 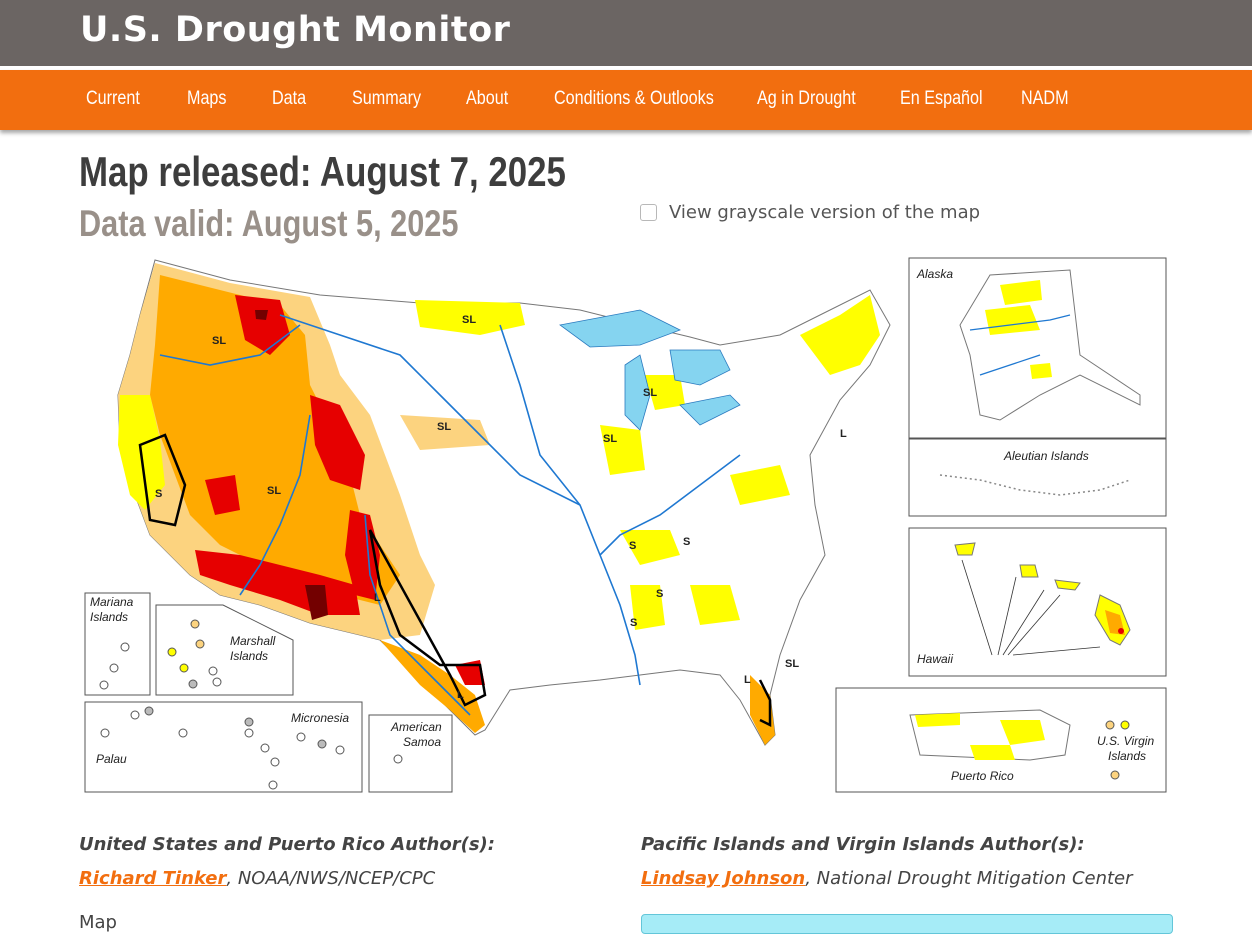 What do you see at coordinates (295, 30) in the screenshot?
I see `site-title: U.S. Drought Monitor` at bounding box center [295, 30].